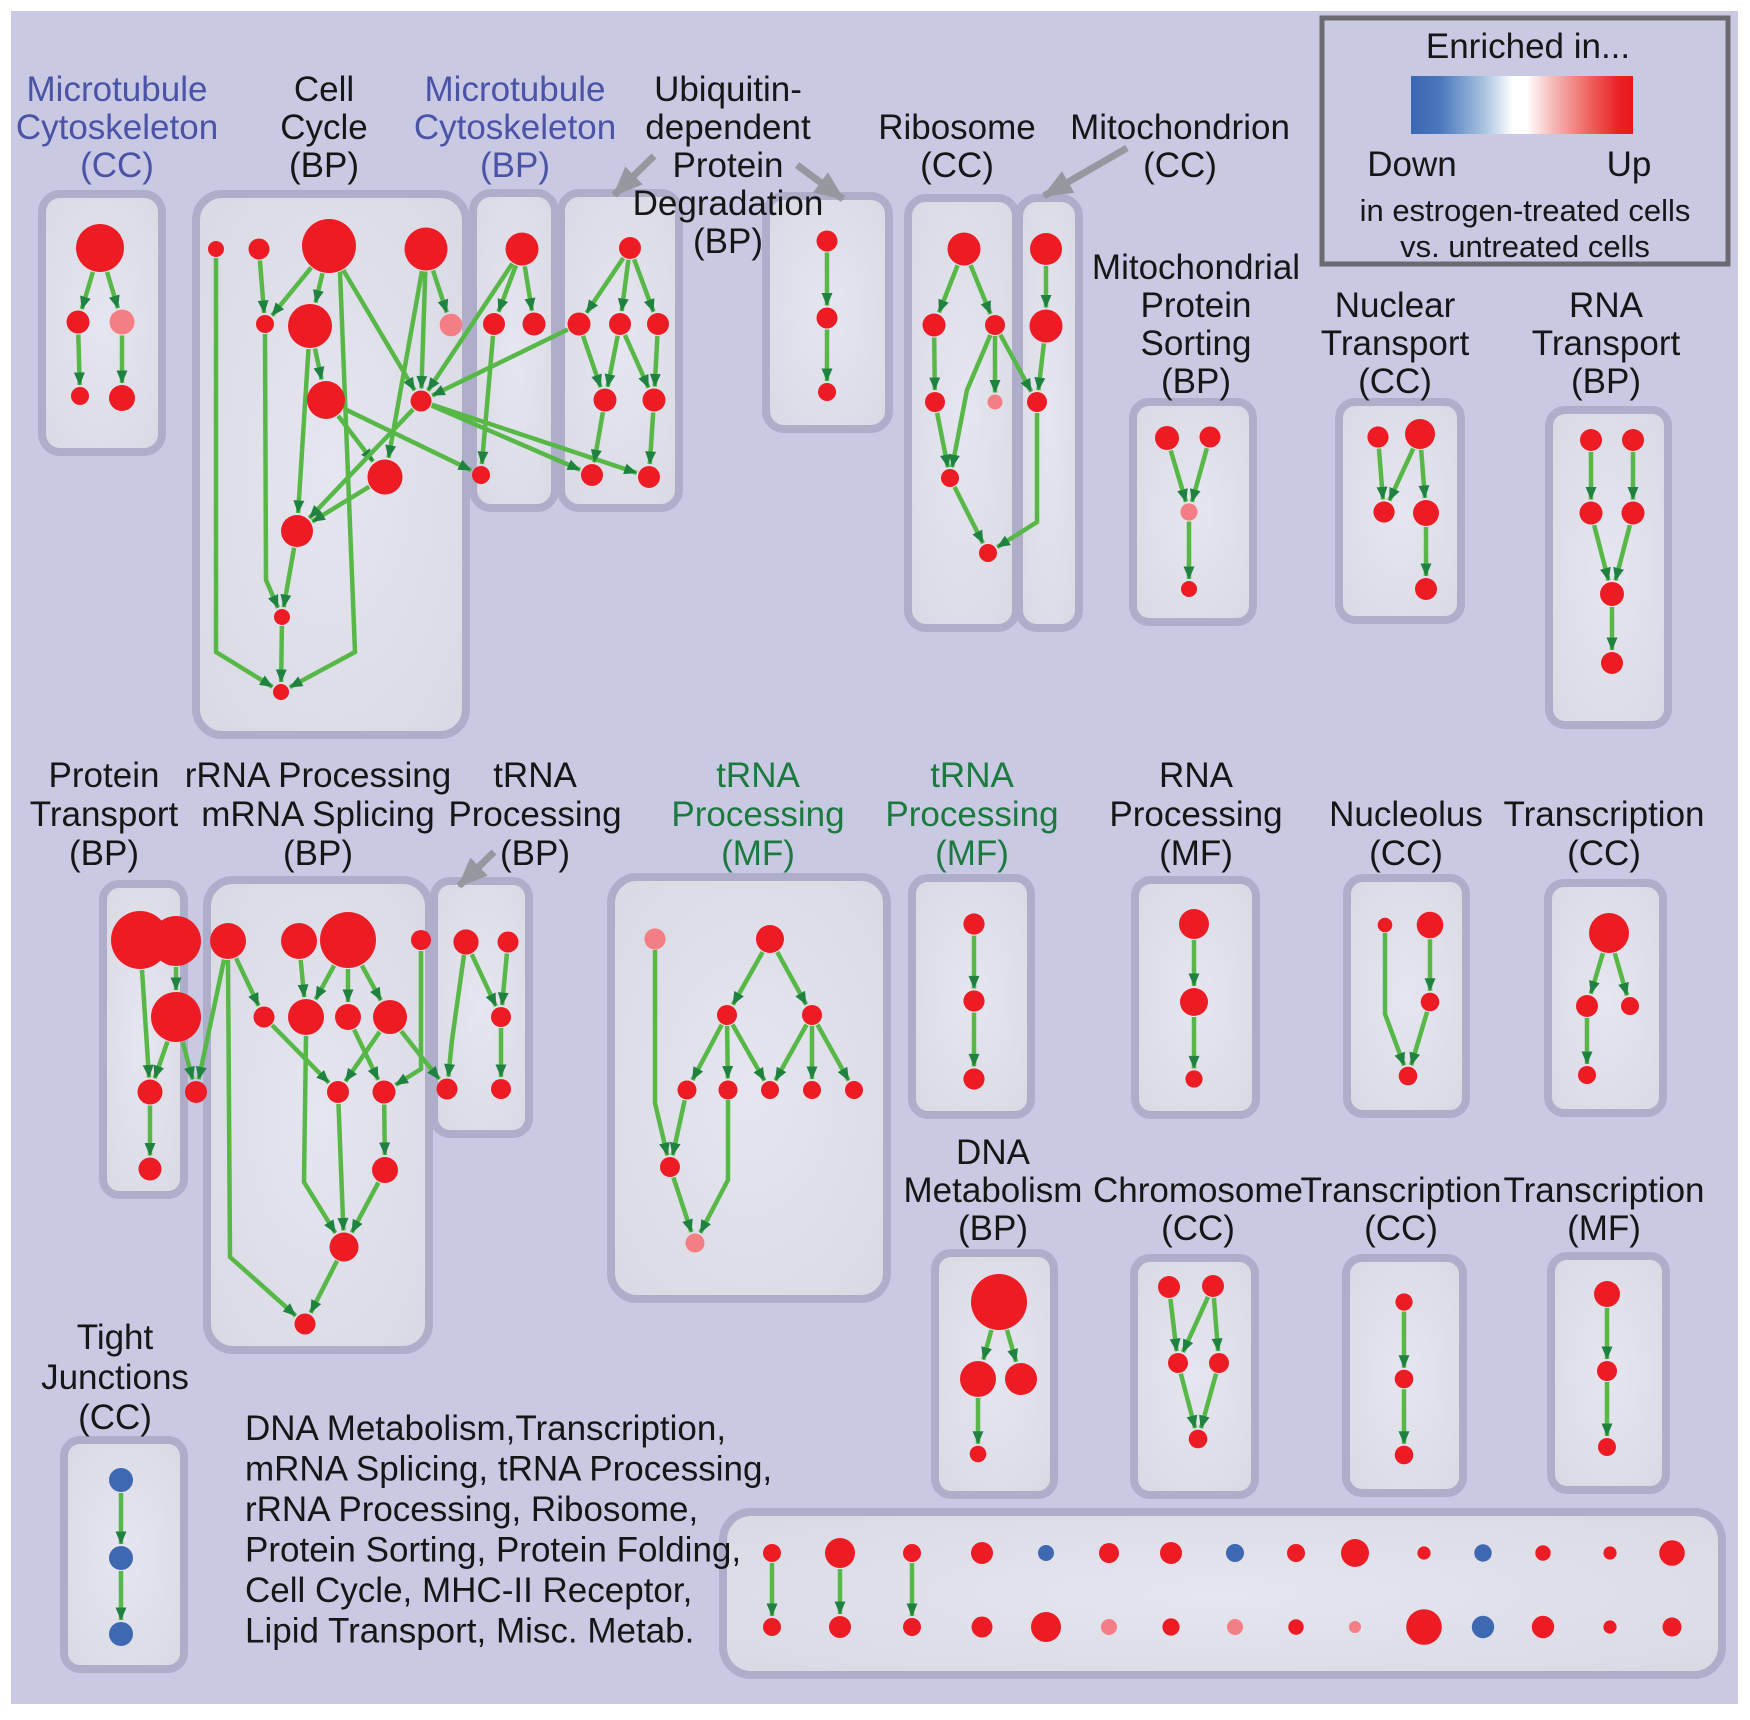 Image resolution: width=1750 pixels, height=1720 pixels. What do you see at coordinates (493, 1550) in the screenshot?
I see `svg-text:Protein Sorting, Protein Foldi: Protein Sorting, Protein Folding,` at bounding box center [493, 1550].